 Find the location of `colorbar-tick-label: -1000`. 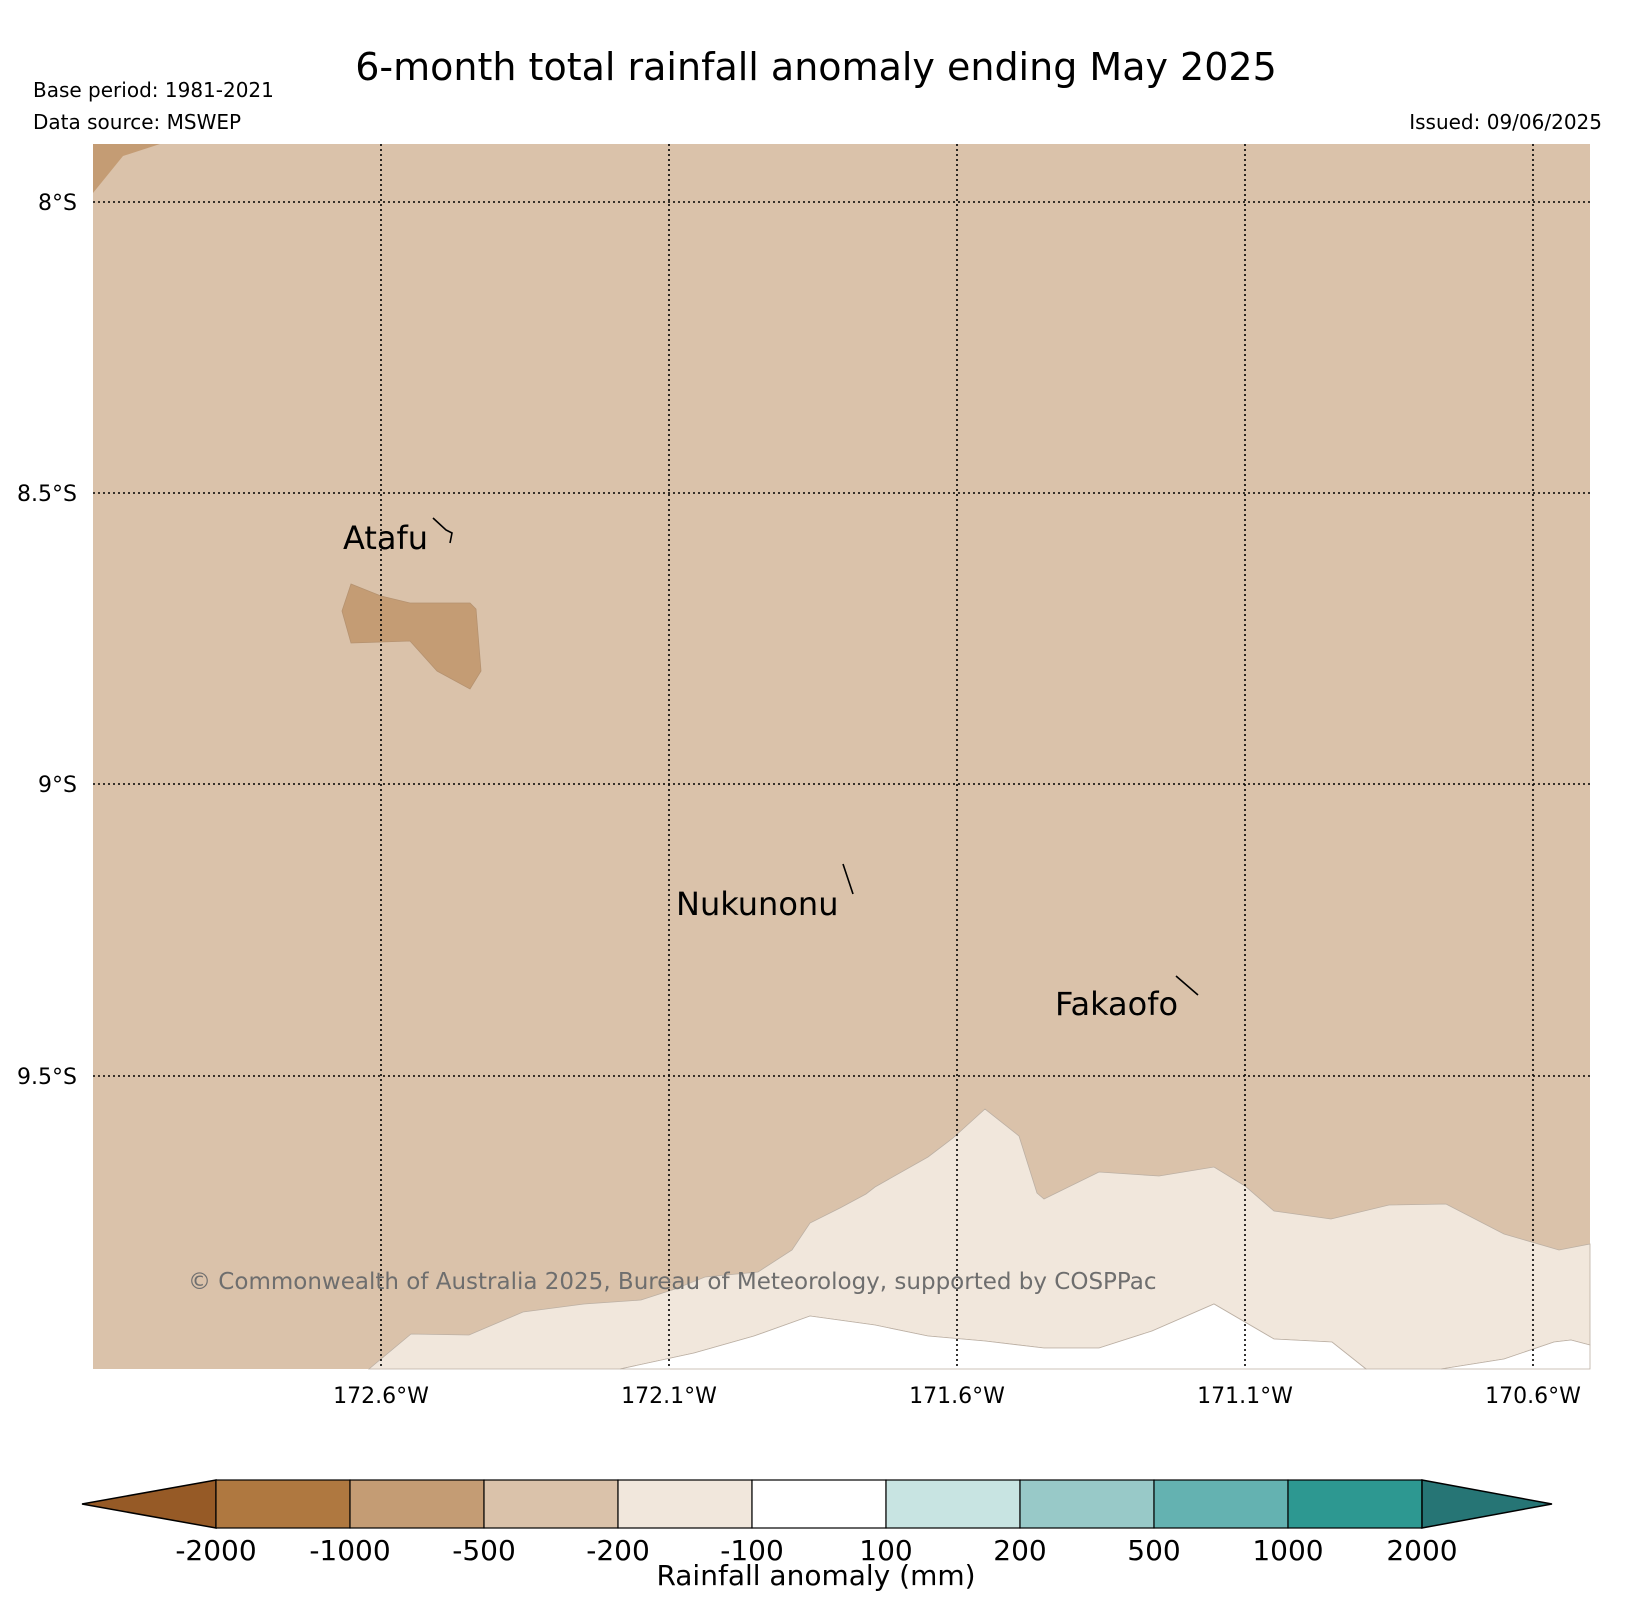

colorbar-tick-label: -1000 is located at coordinates (349, 1550).